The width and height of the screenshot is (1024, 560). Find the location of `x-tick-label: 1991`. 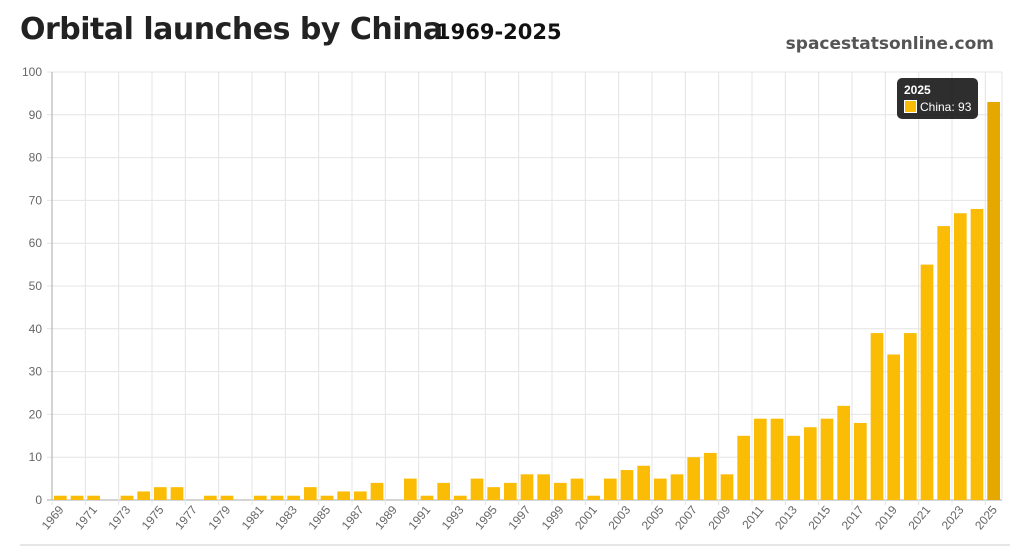

x-tick-label: 1991 is located at coordinates (419, 518).